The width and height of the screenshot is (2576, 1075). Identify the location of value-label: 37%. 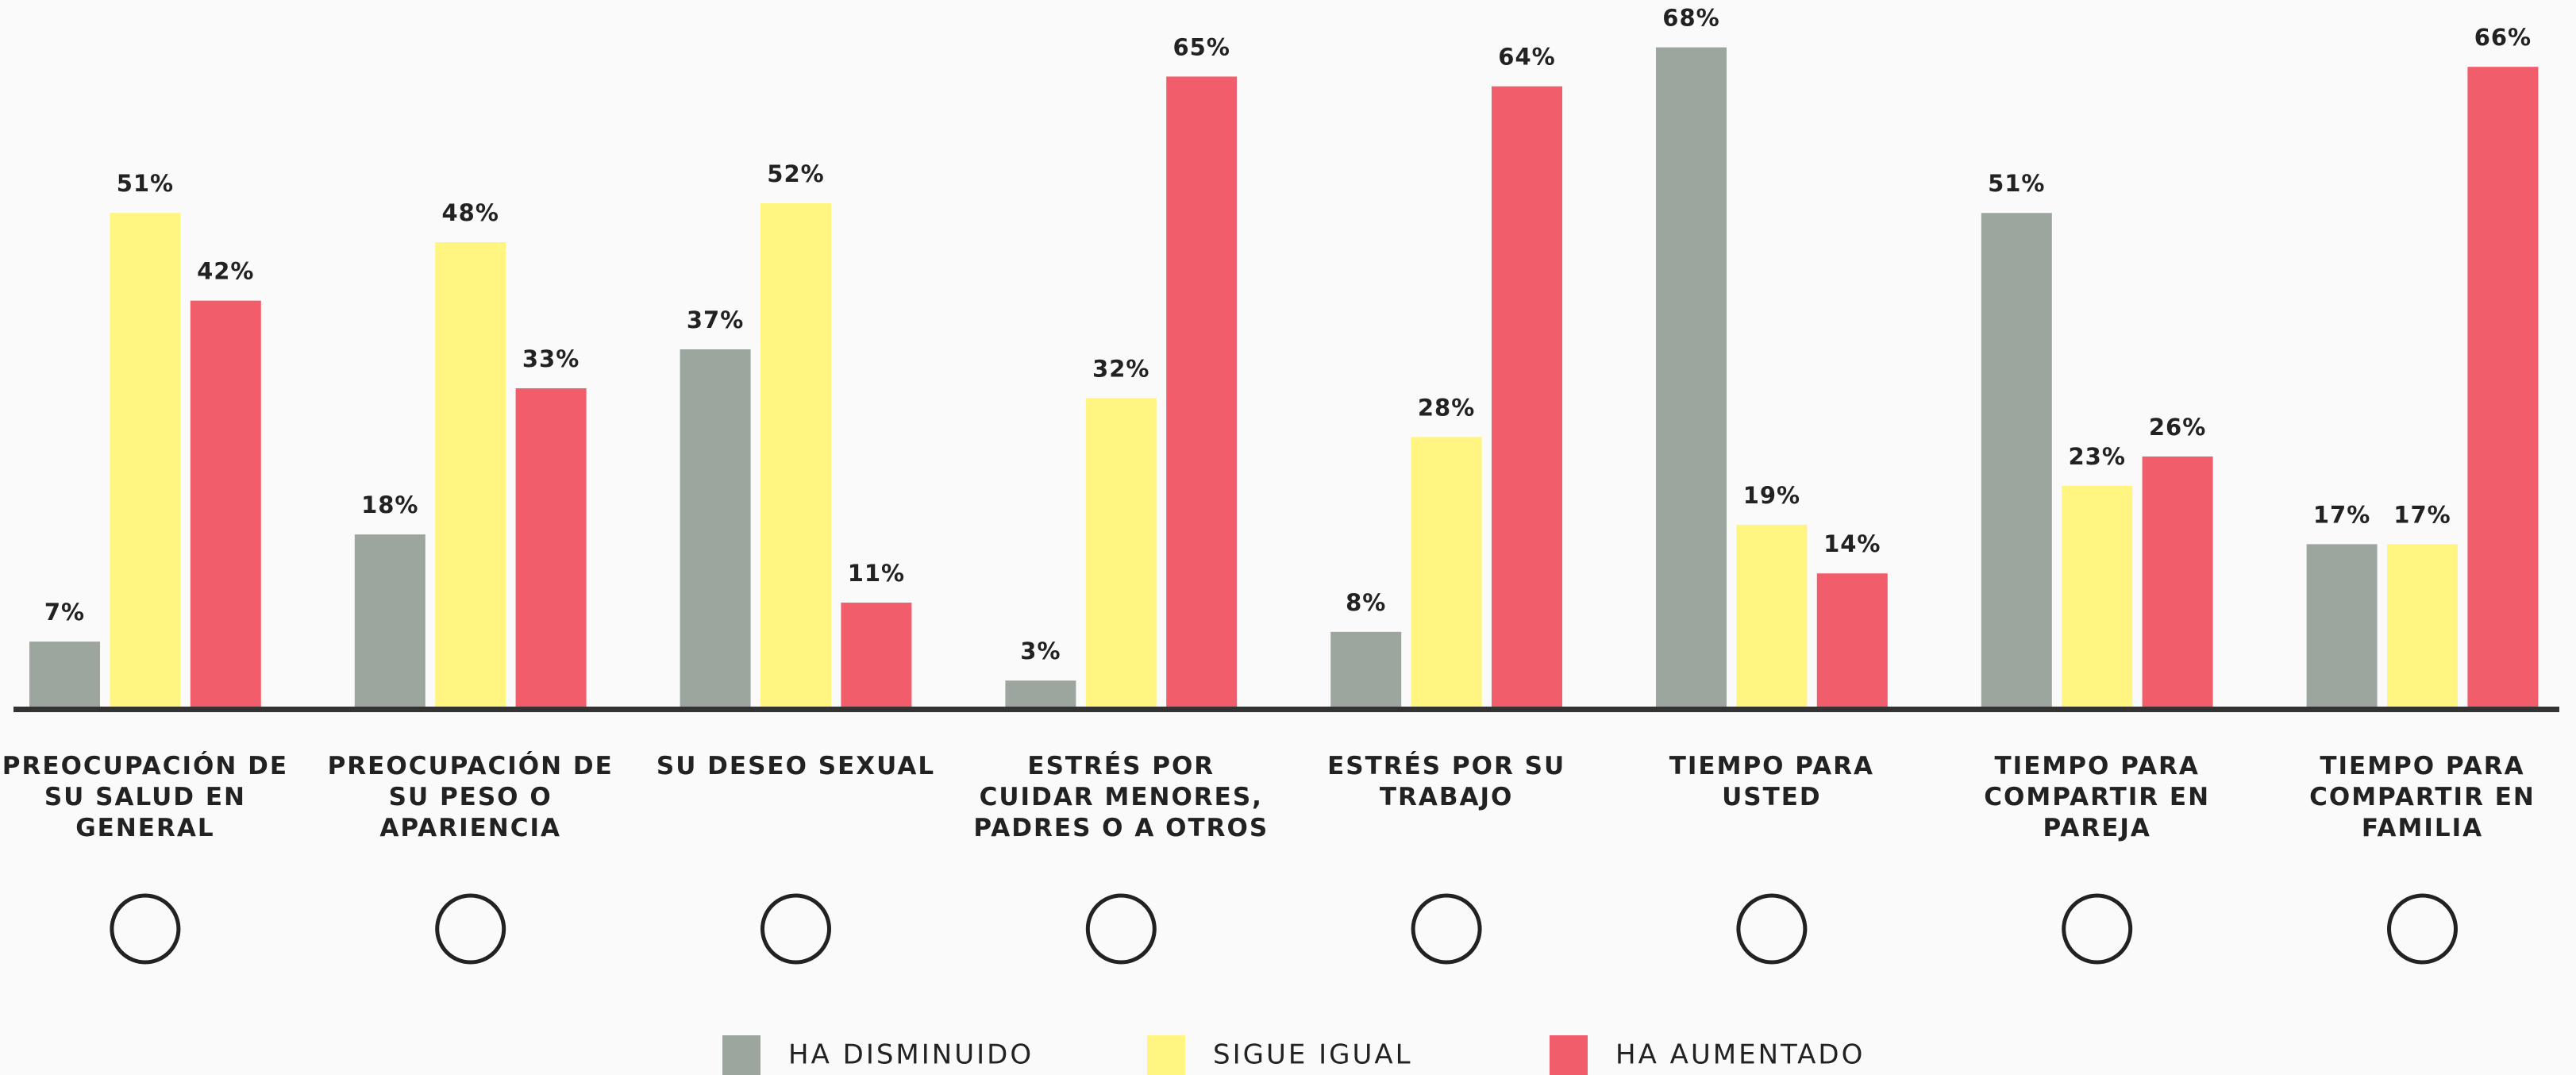
(715, 319).